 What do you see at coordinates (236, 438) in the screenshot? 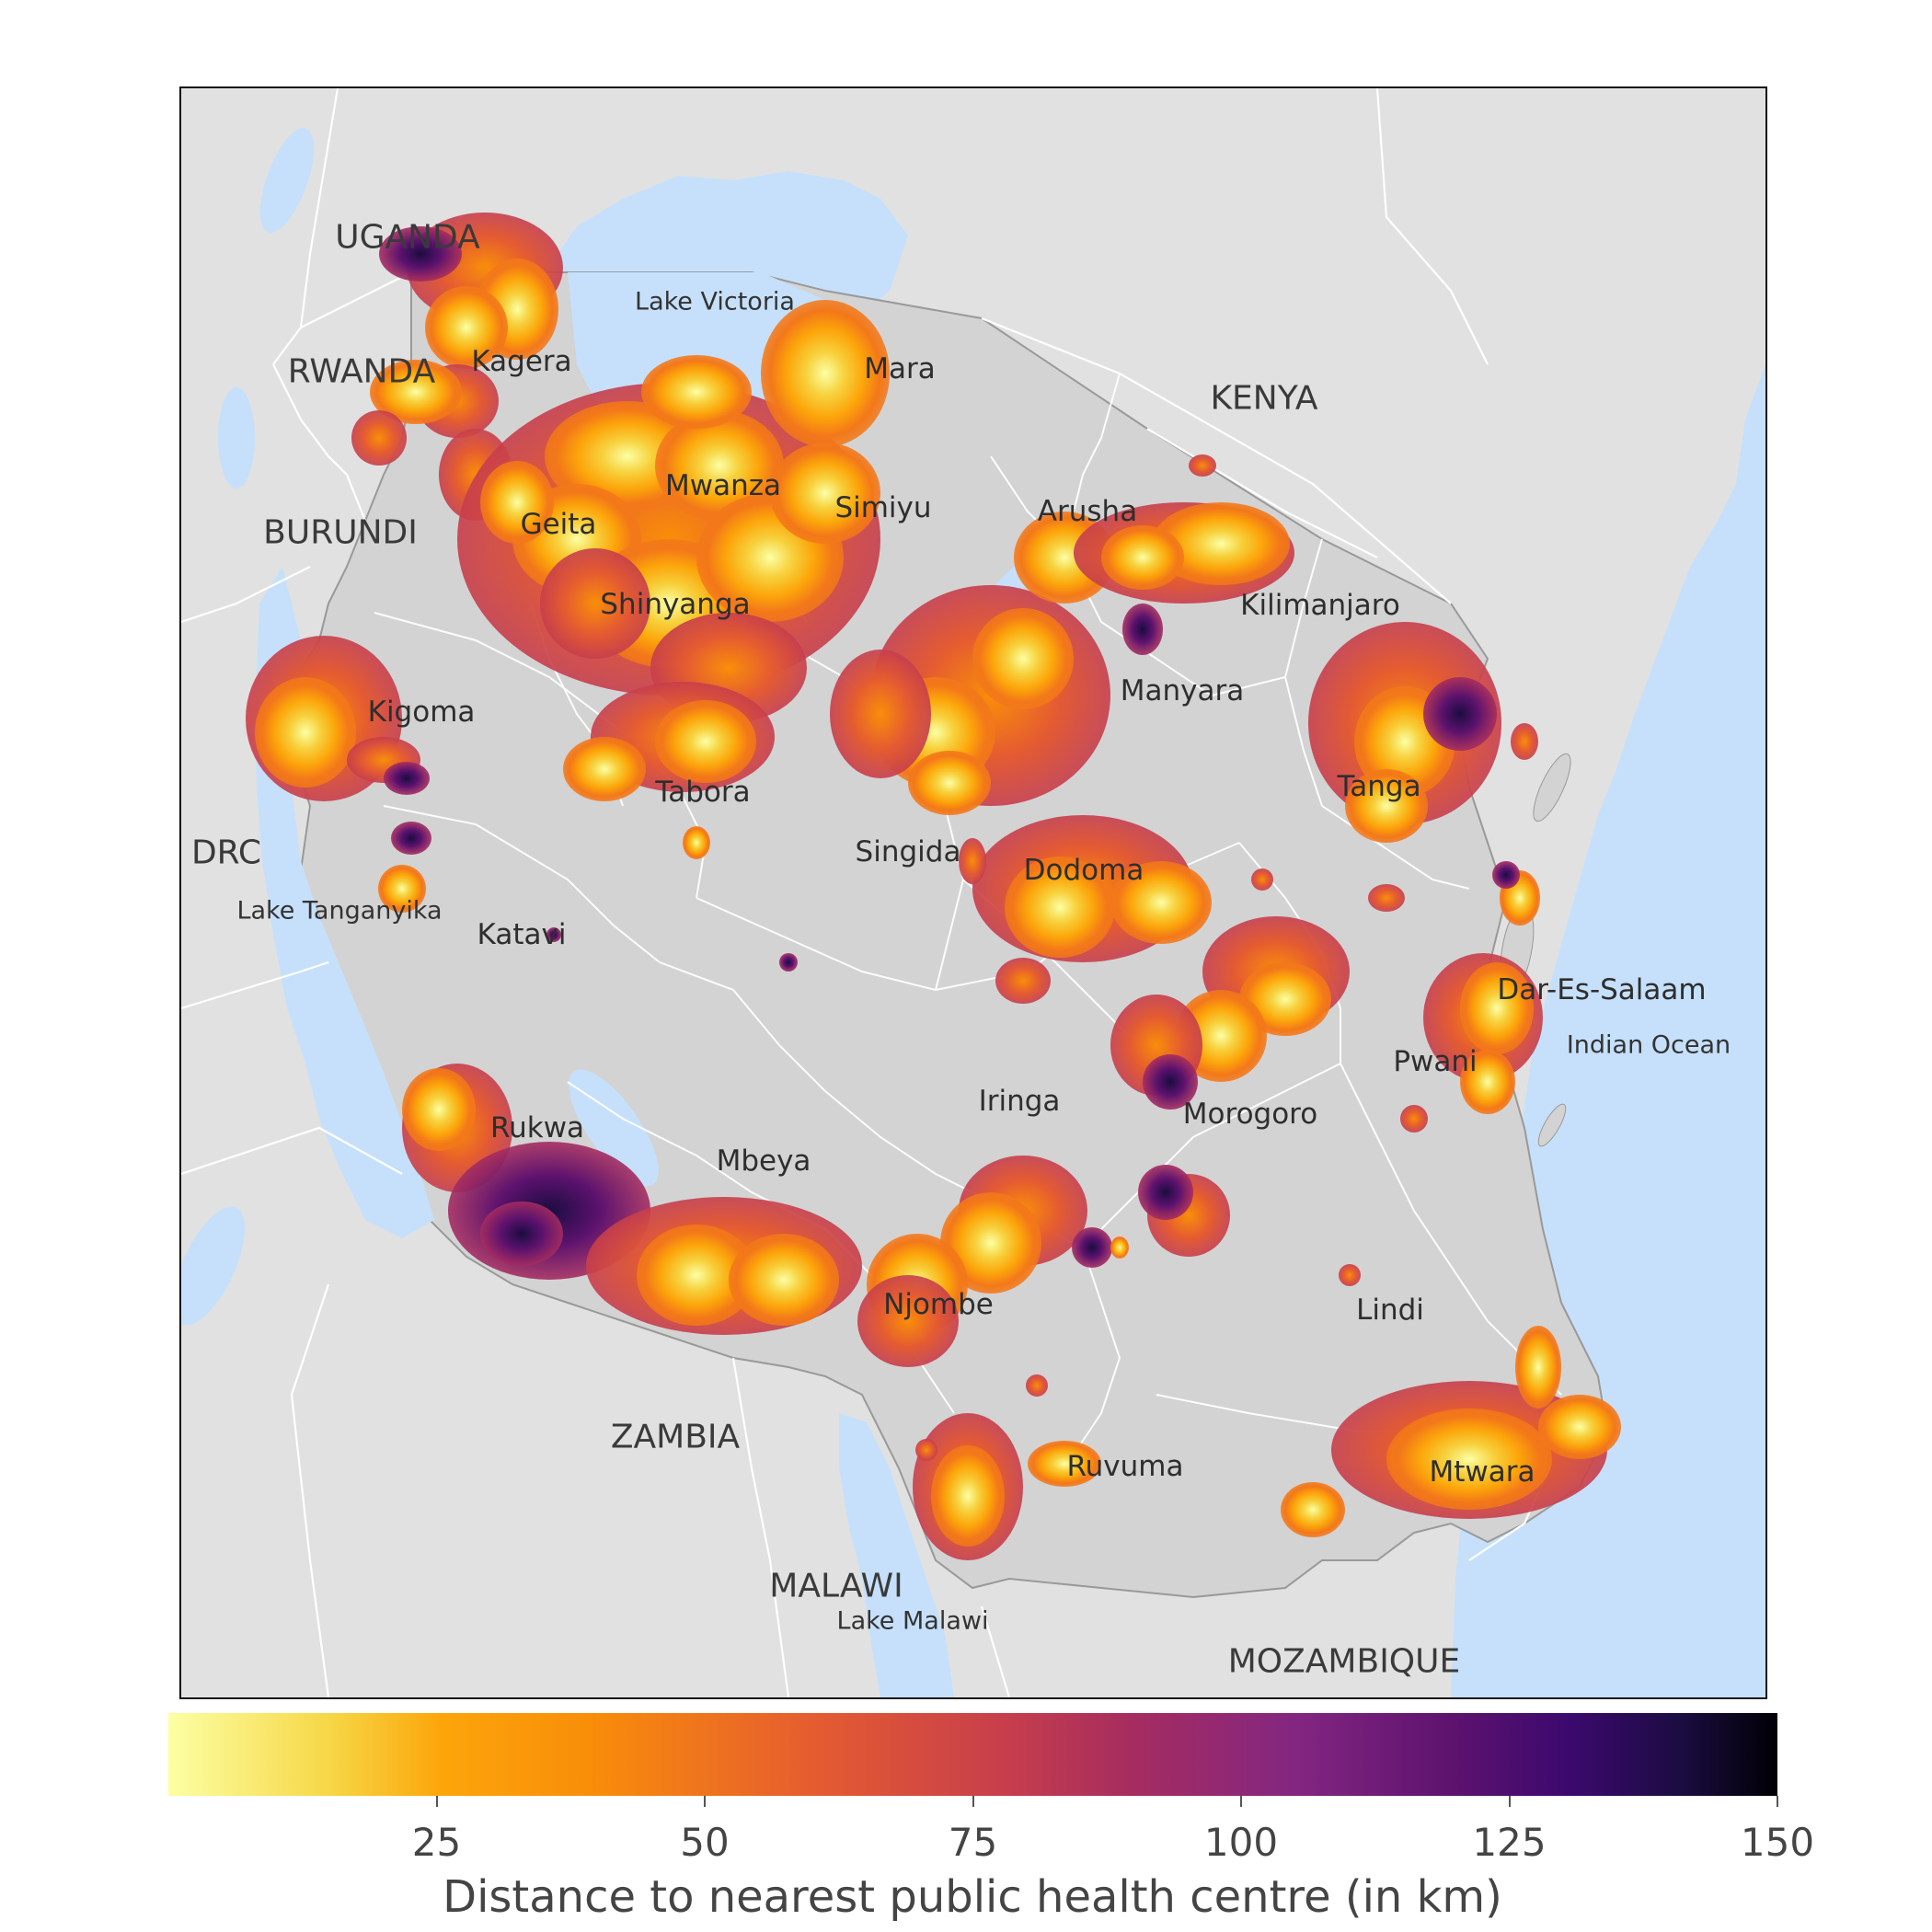
I see `lake-kivu` at bounding box center [236, 438].